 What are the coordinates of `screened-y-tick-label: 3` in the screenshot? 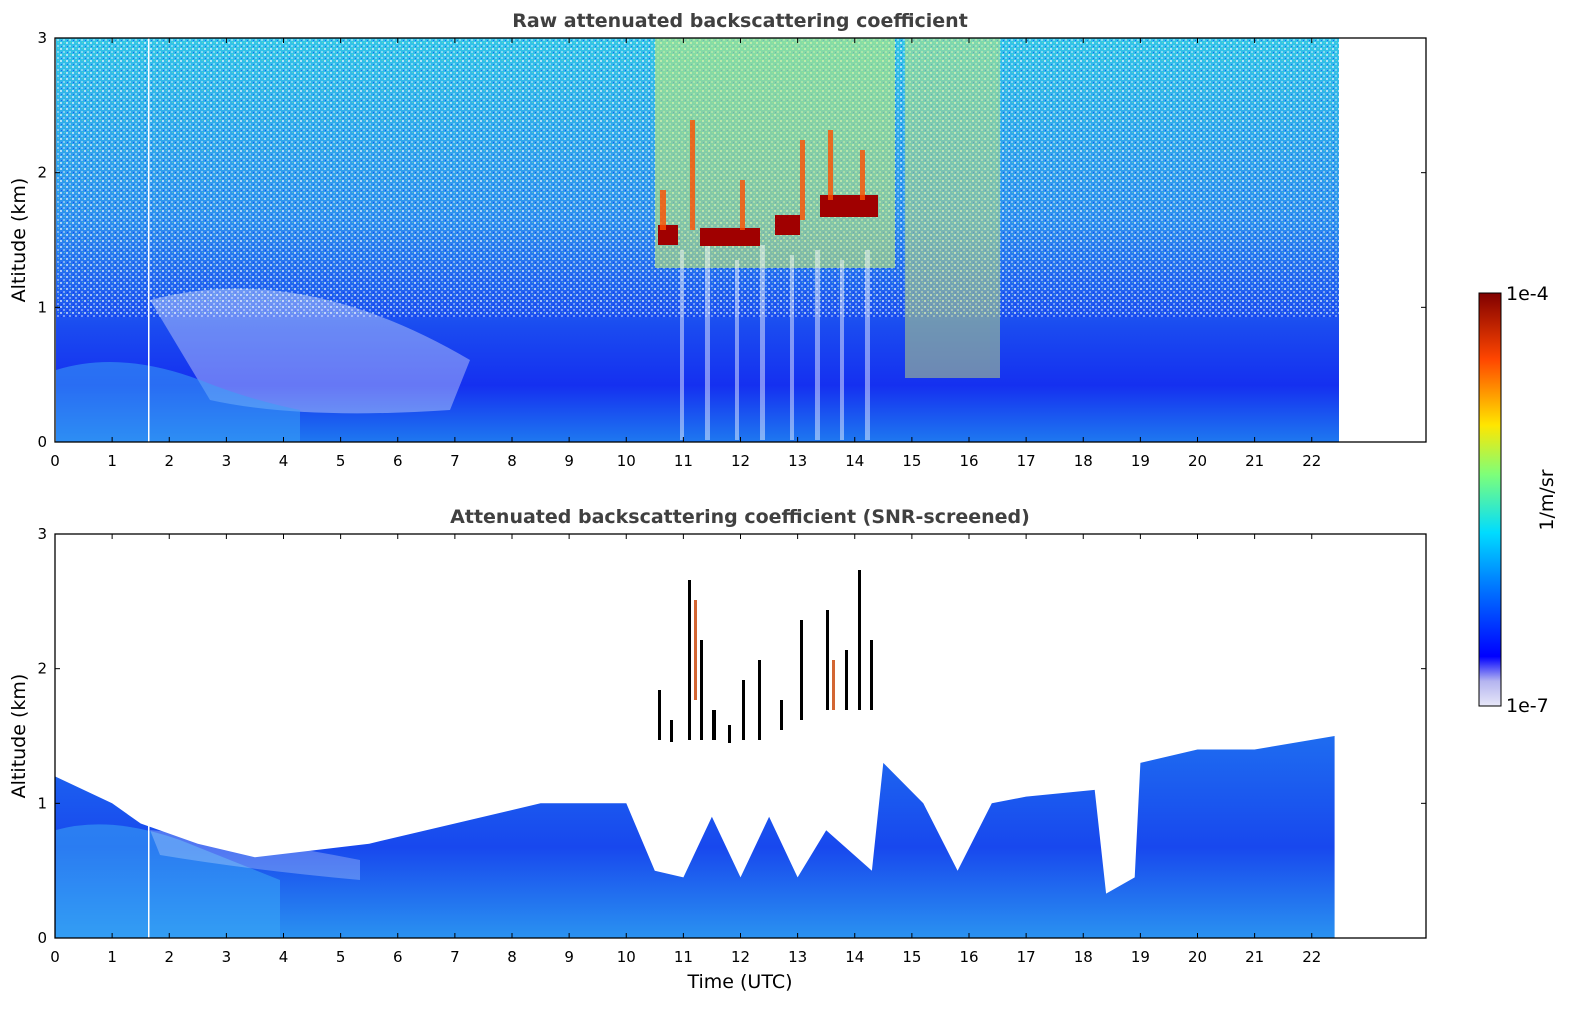 It's located at (42, 534).